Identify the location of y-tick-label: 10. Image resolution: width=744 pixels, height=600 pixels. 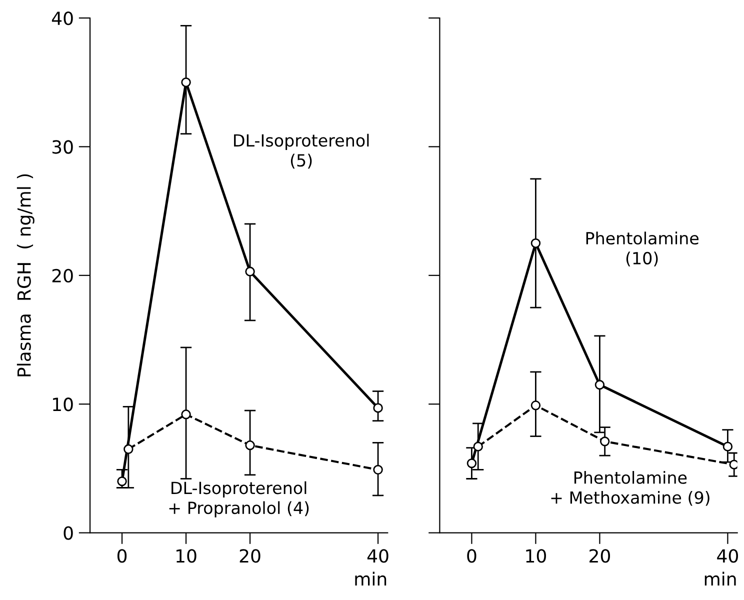
(63, 405).